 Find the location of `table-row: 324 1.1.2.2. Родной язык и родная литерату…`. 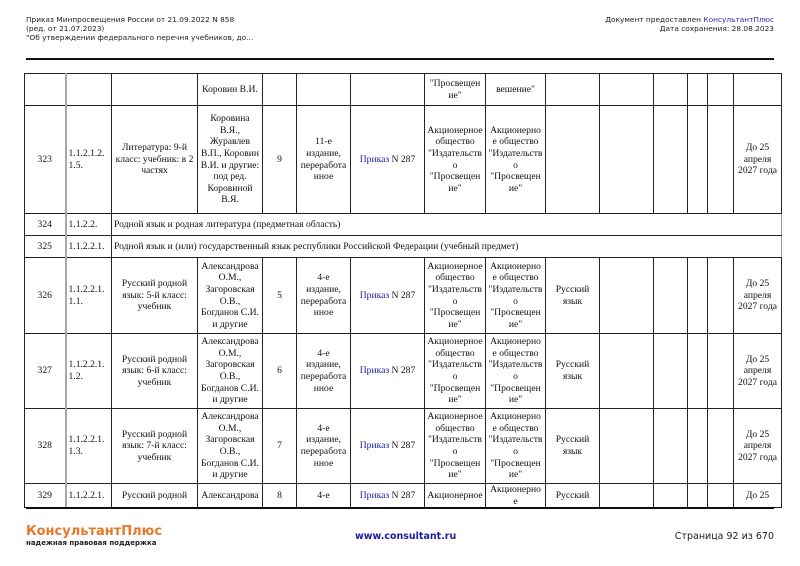

table-row: 324 1.1.2.2. Родной язык и родная литерату… is located at coordinates (403, 224).